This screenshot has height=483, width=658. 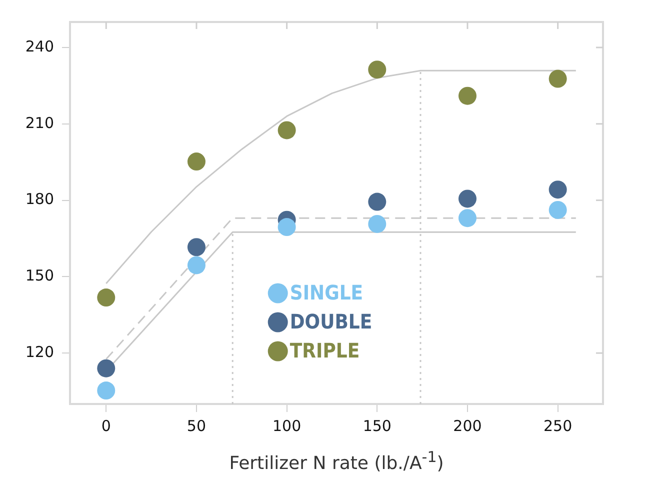 I want to click on legend-label: DOUBLE, so click(x=331, y=321).